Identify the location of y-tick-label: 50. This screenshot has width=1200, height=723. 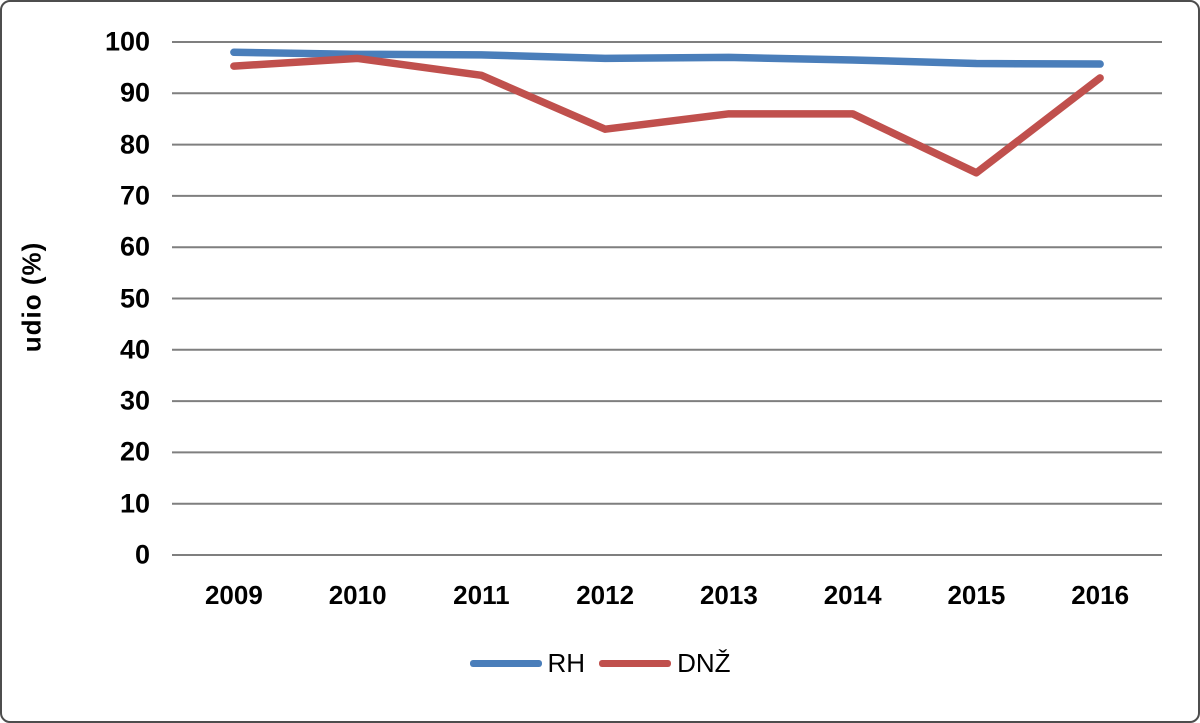
(134, 298).